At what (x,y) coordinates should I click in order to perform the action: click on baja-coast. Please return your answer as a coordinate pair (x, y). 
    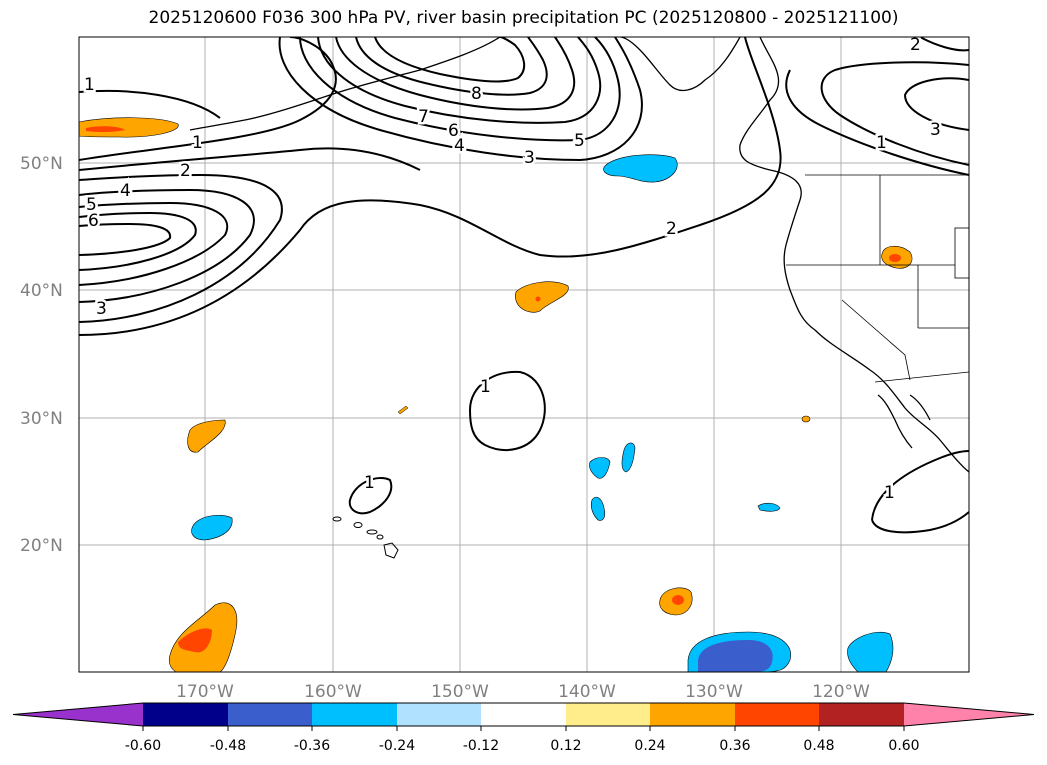
    Looking at the image, I should click on (895, 421).